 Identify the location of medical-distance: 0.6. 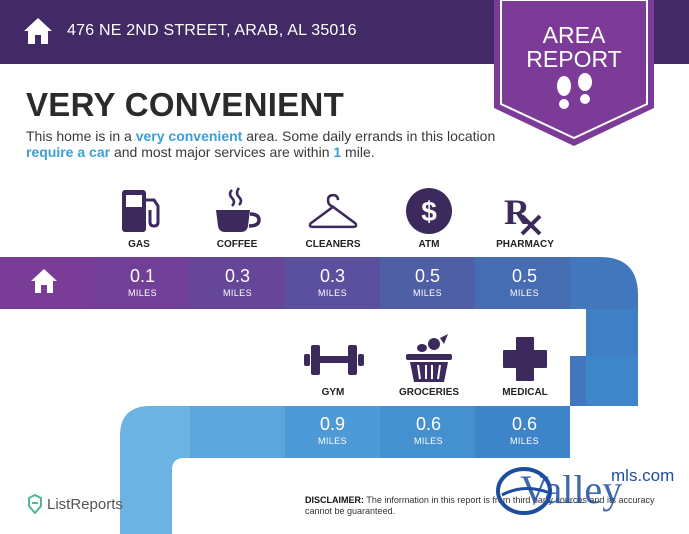
(524, 424).